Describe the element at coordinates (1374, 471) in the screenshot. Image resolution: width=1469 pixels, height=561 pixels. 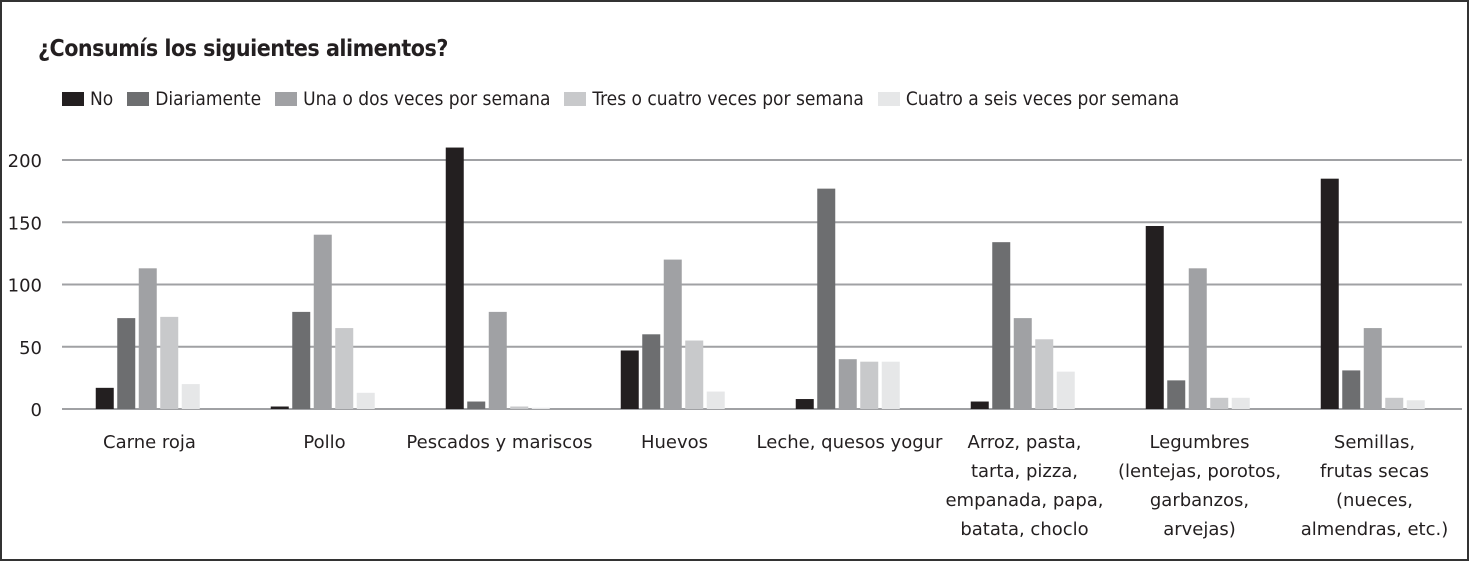
I see `x-tick-label: frutas secas` at that location.